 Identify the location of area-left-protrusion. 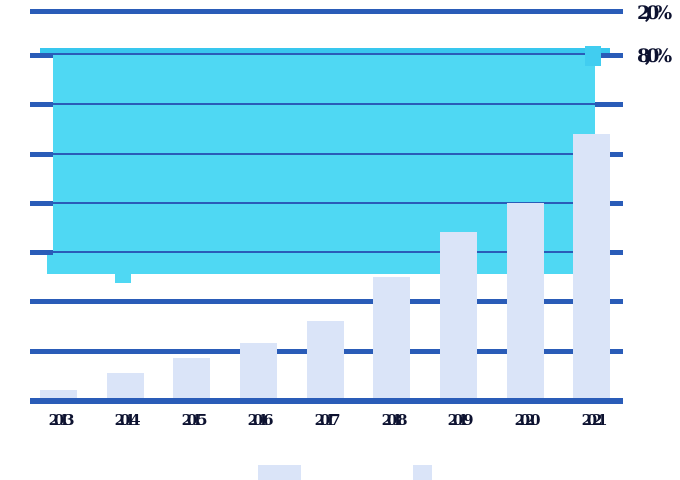
(50, 264).